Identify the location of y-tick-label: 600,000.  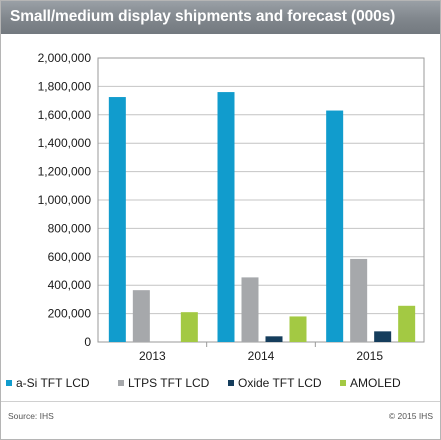
(70, 257).